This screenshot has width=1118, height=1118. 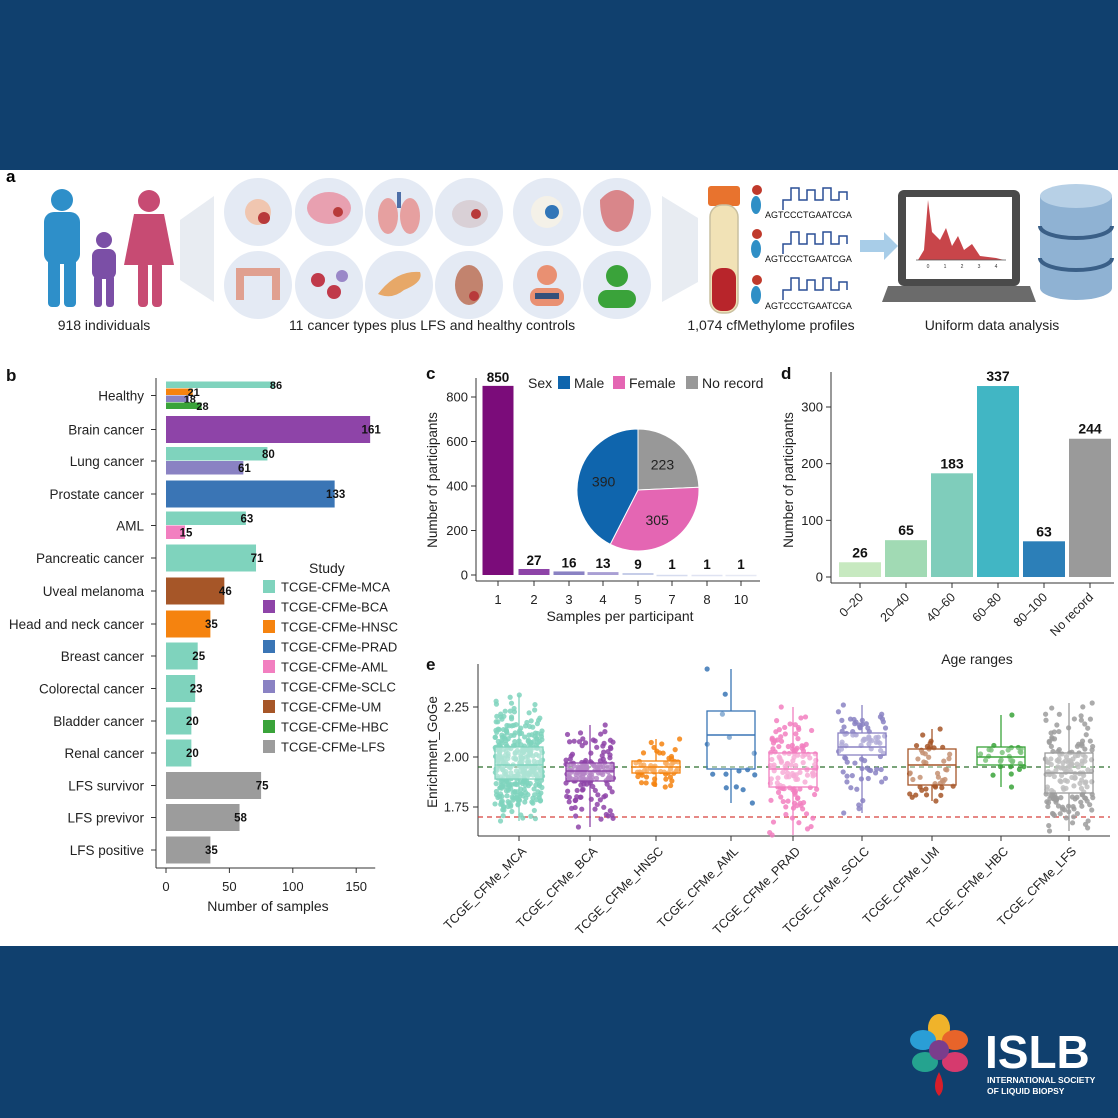 I want to click on data-label: 20, so click(x=192, y=722).